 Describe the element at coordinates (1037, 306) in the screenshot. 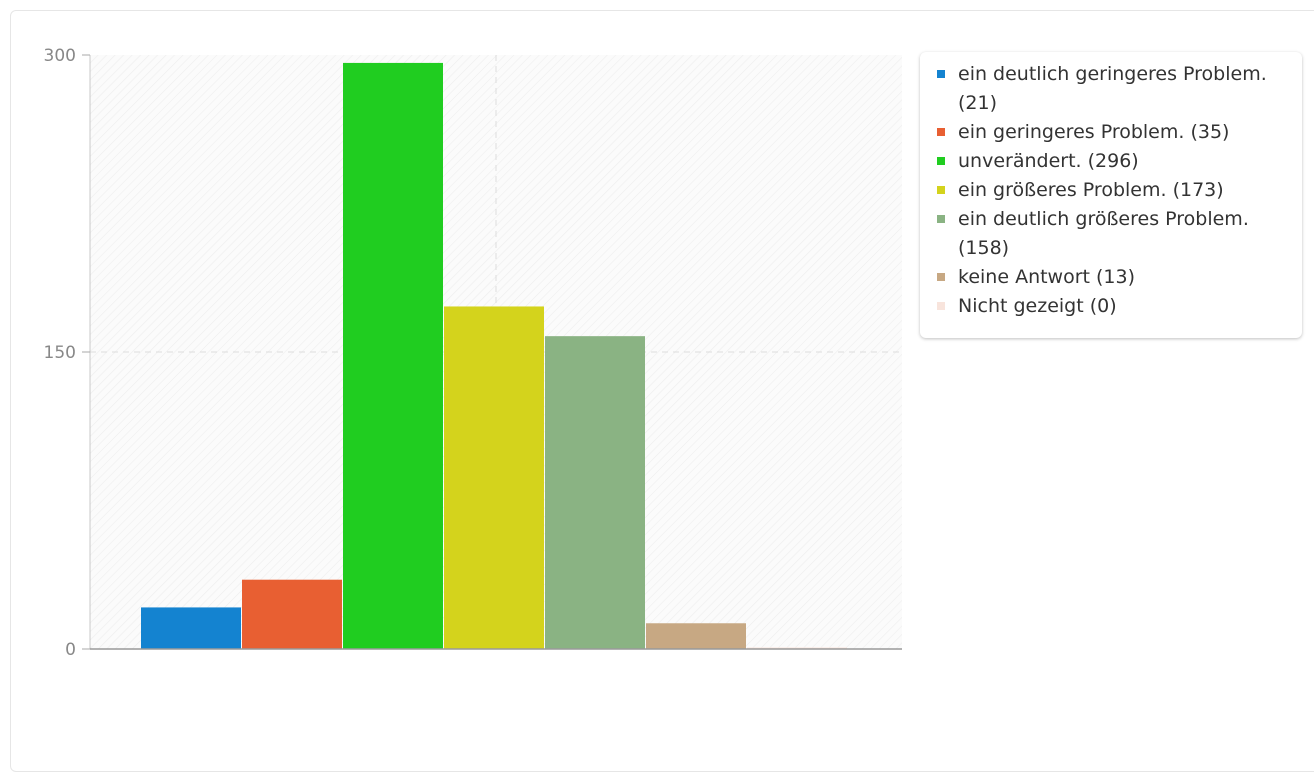

I see `legend-label: Nicht gezeigt (0)` at that location.